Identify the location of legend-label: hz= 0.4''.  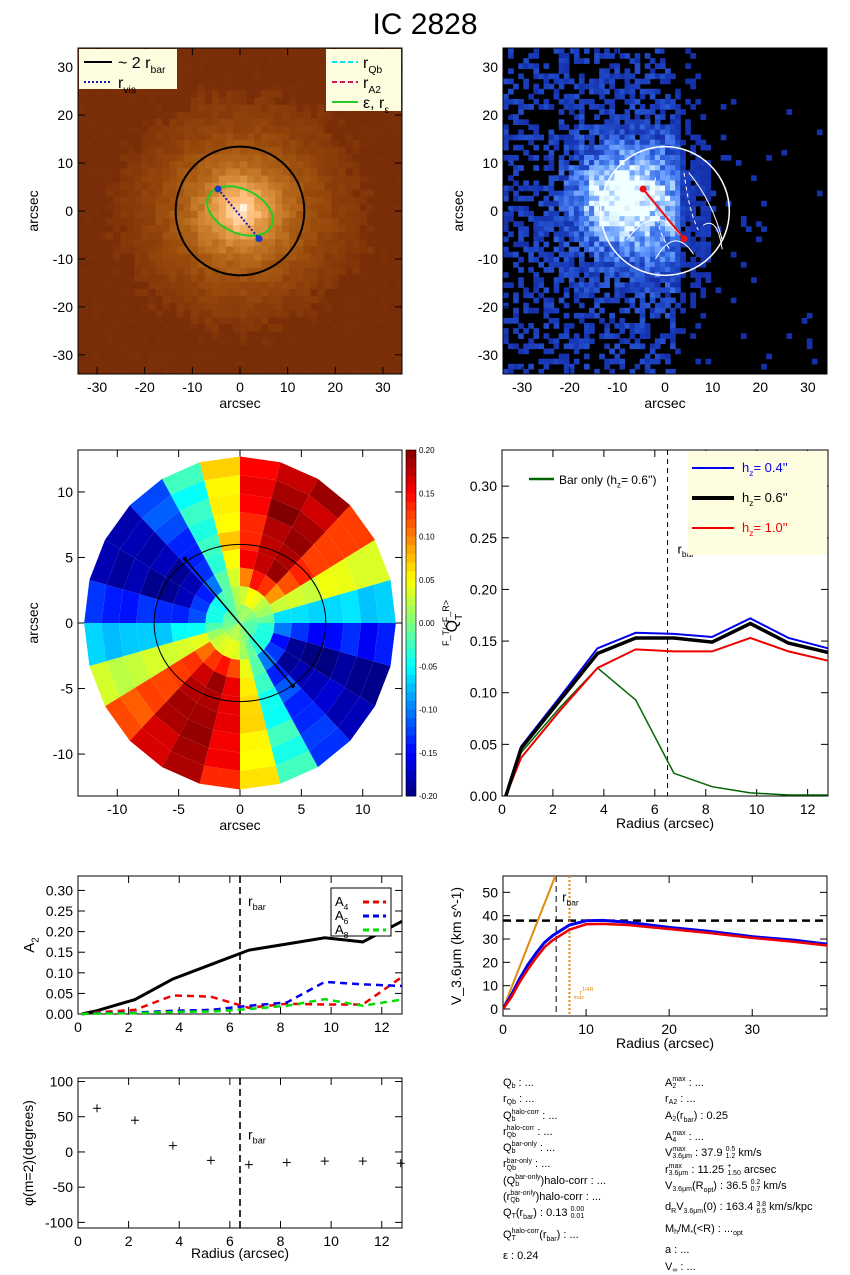
(765, 469).